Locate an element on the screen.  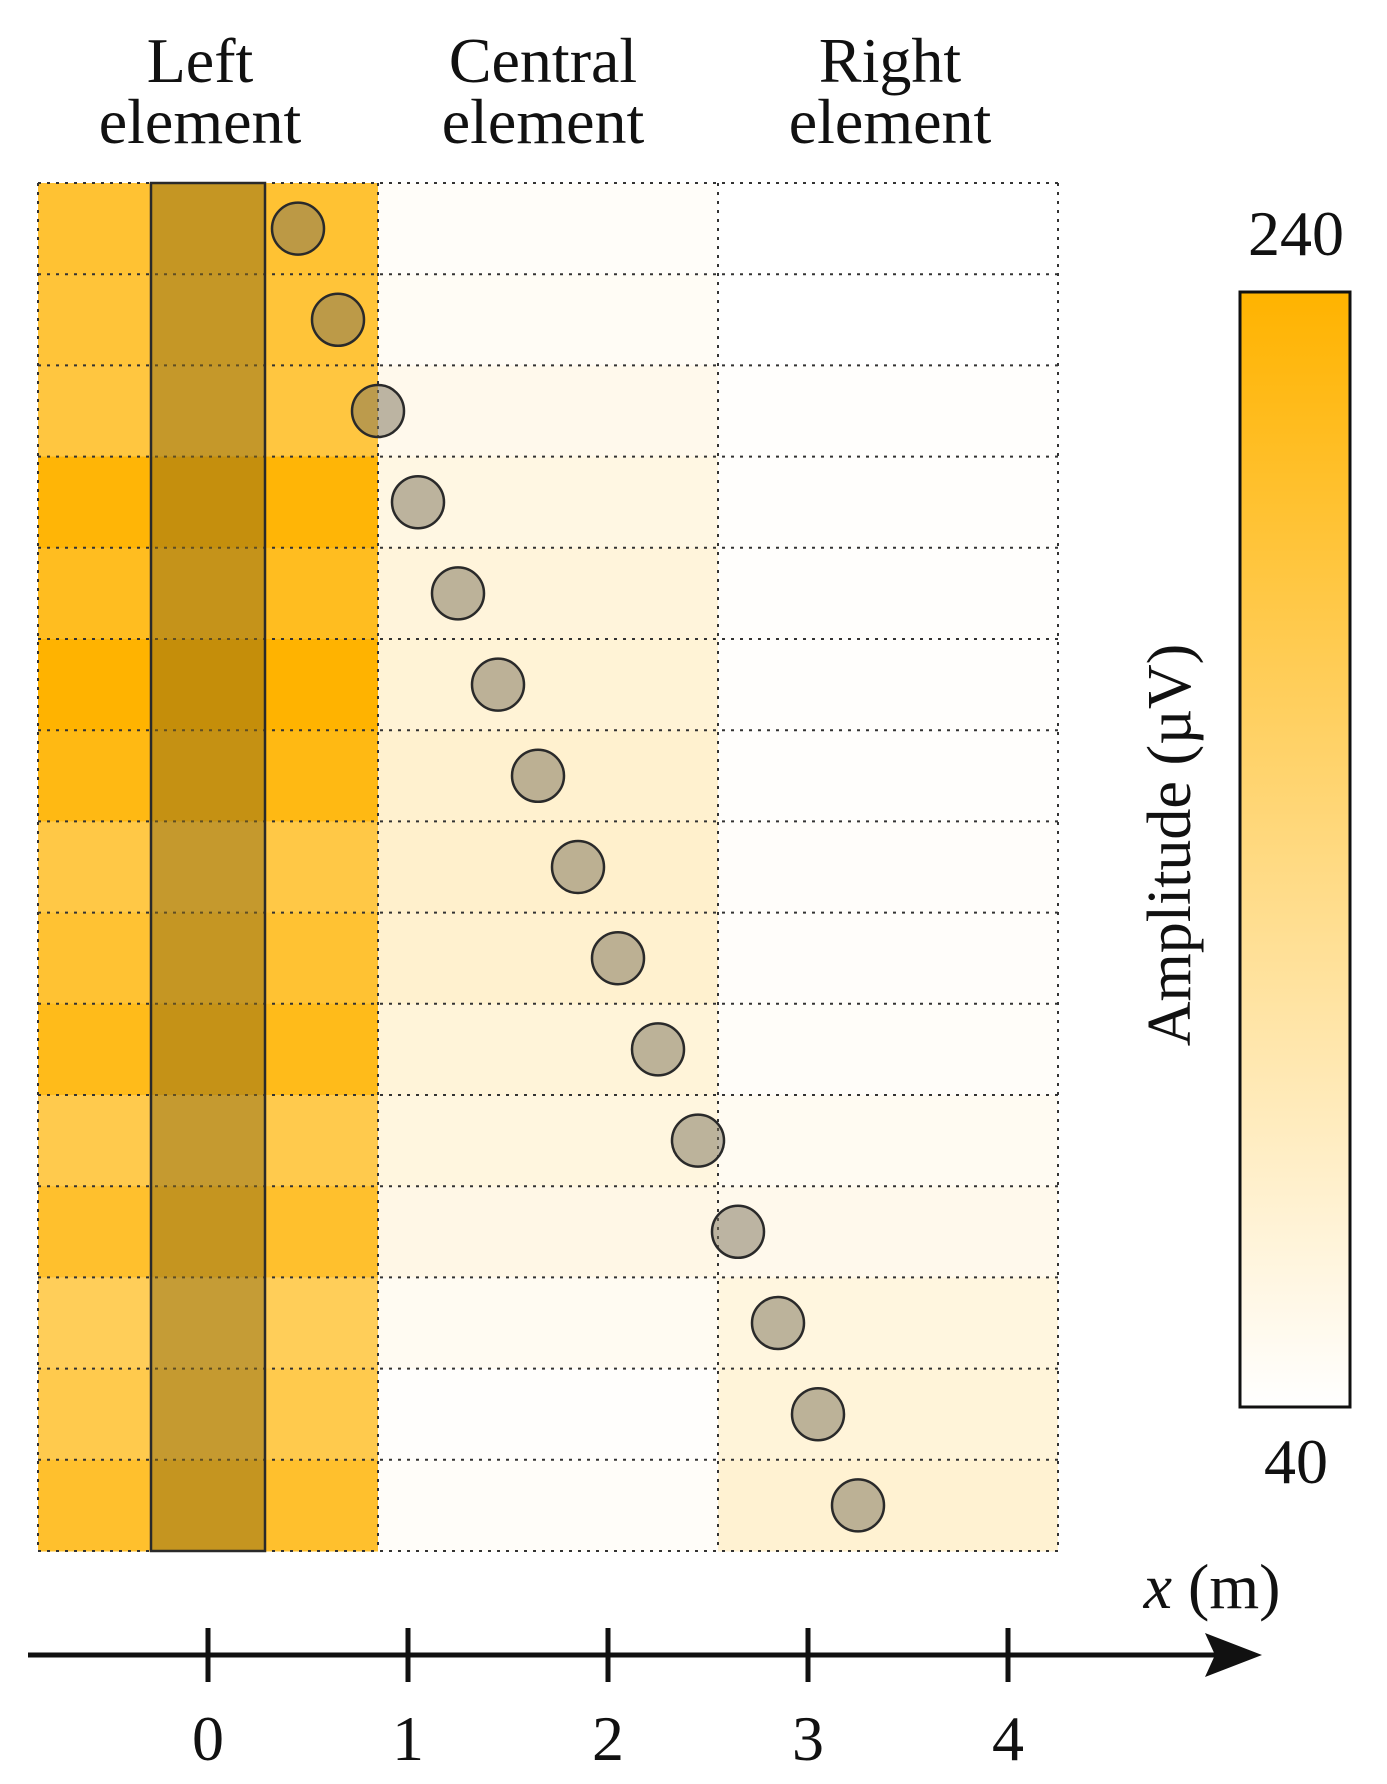
x-axis-label-variable: x is located at coordinates (1157, 1586).